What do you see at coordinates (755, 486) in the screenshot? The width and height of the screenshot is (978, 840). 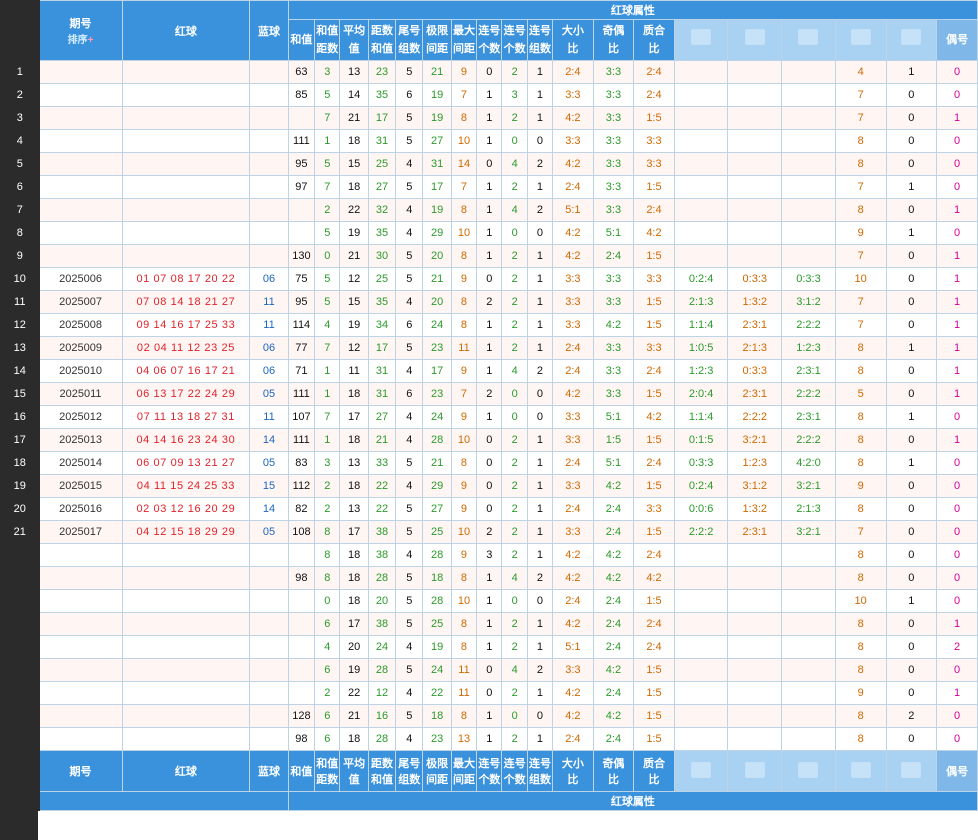 I see `cell-e2: 3:1:2` at bounding box center [755, 486].